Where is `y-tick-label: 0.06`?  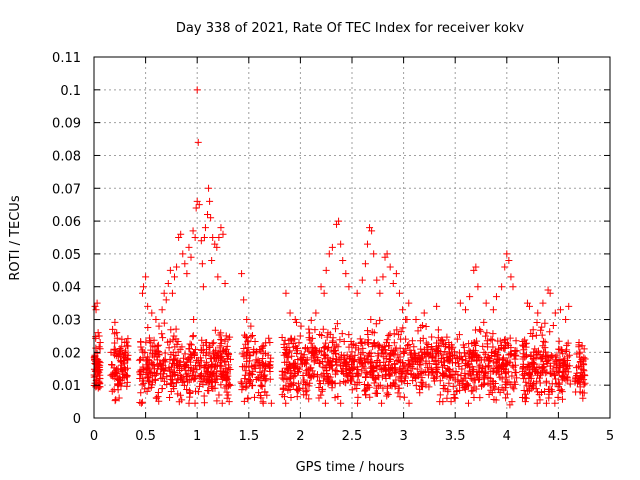
y-tick-label: 0.06 is located at coordinates (66, 222).